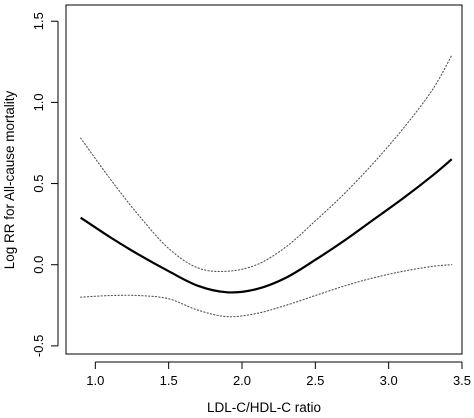  I want to click on y-tick-label: 0.5, so click(38, 184).